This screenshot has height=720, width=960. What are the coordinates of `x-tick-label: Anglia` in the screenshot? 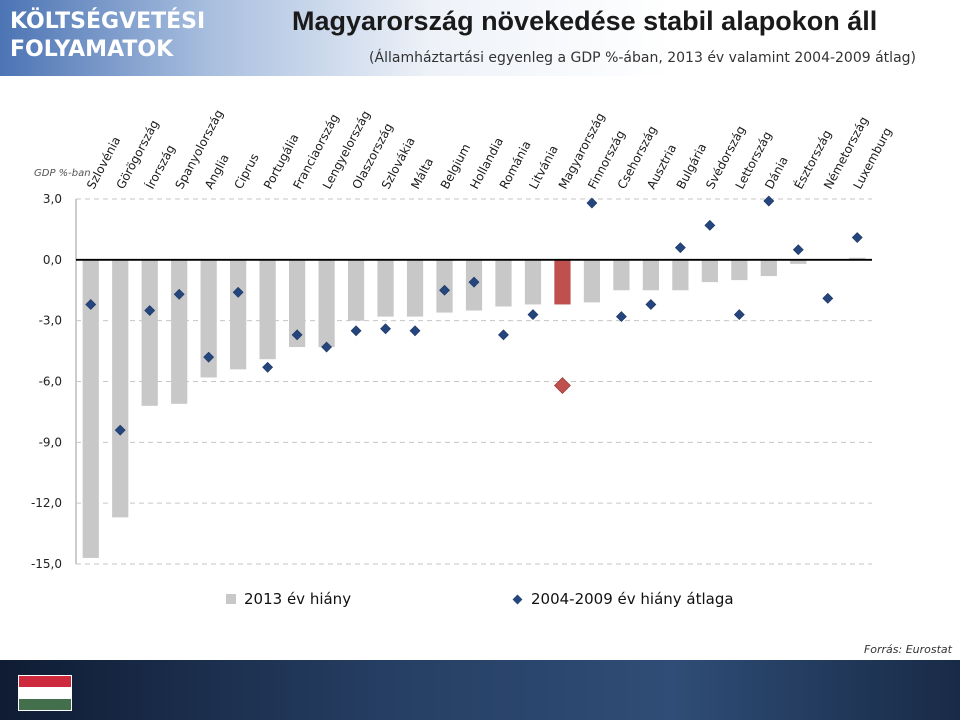 It's located at (217, 172).